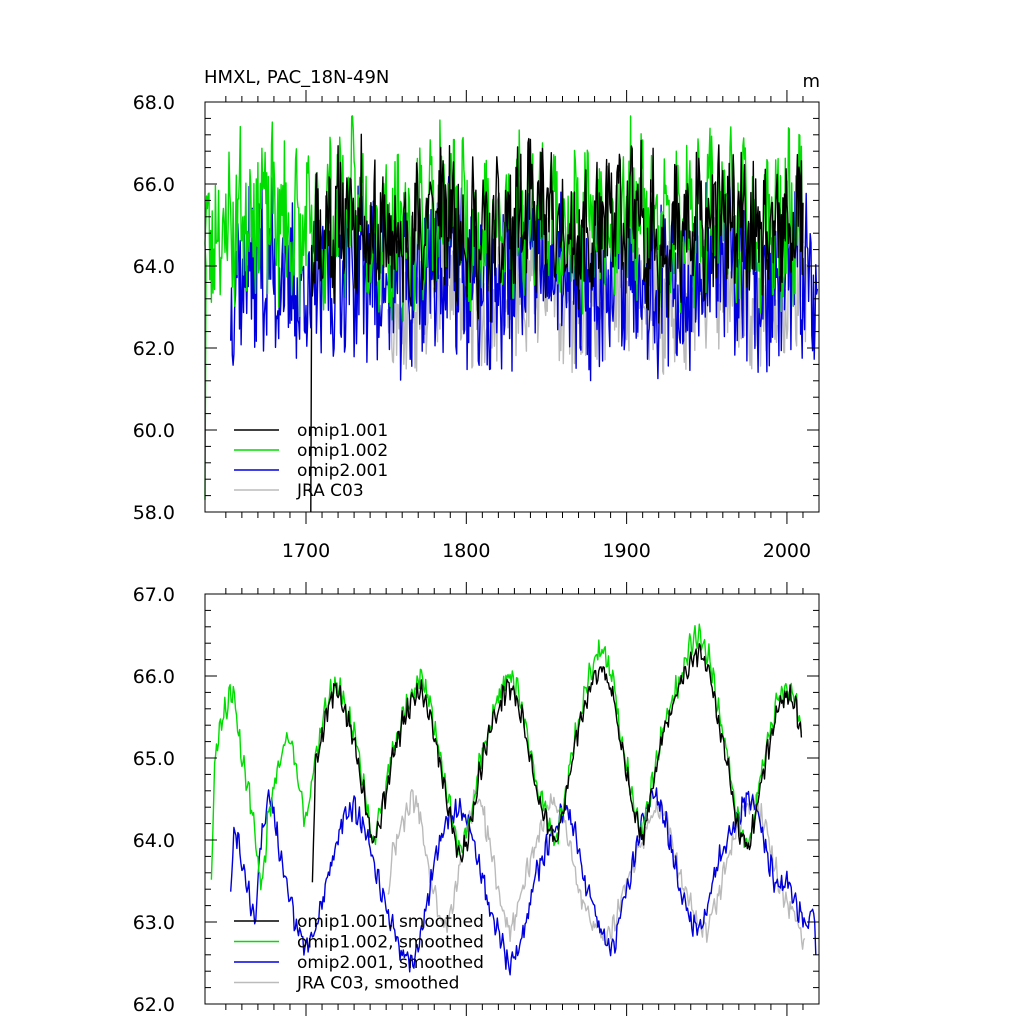 This screenshot has width=1024, height=1024. What do you see at coordinates (154, 759) in the screenshot?
I see `y-tick-label: 65.0` at bounding box center [154, 759].